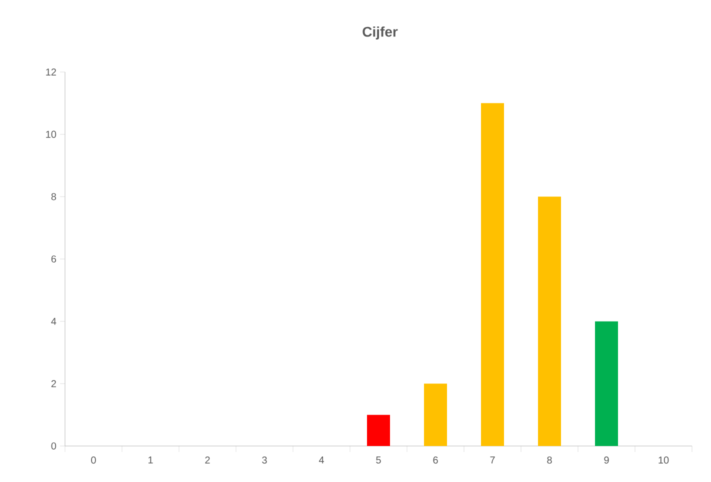 This screenshot has height=482, width=711. Describe the element at coordinates (663, 460) in the screenshot. I see `x-tick-label: 10` at that location.